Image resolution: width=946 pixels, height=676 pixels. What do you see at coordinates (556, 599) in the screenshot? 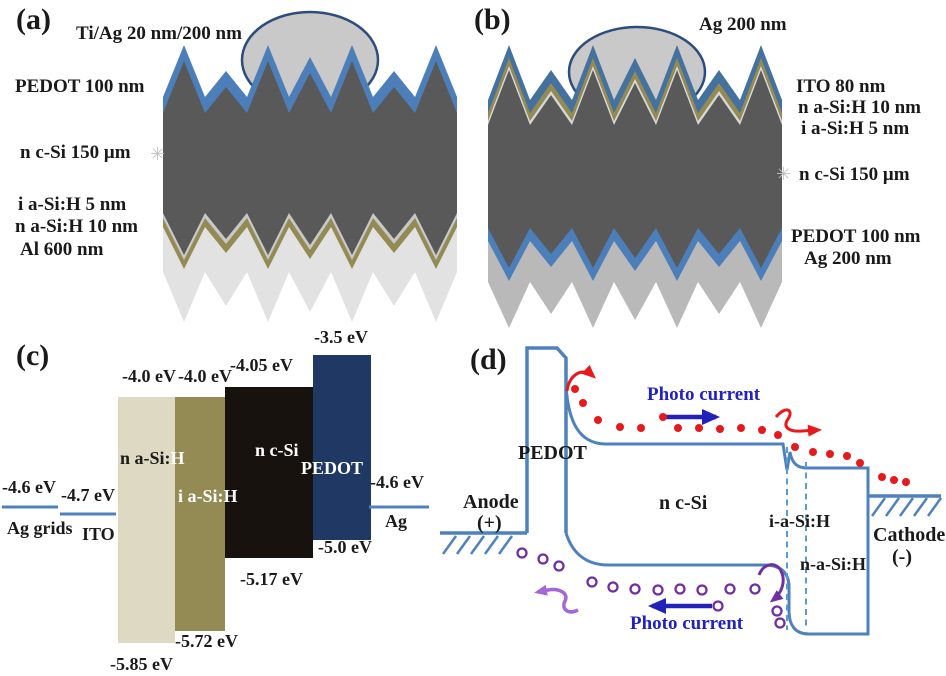
I see `hole-flow-arrow` at bounding box center [556, 599].